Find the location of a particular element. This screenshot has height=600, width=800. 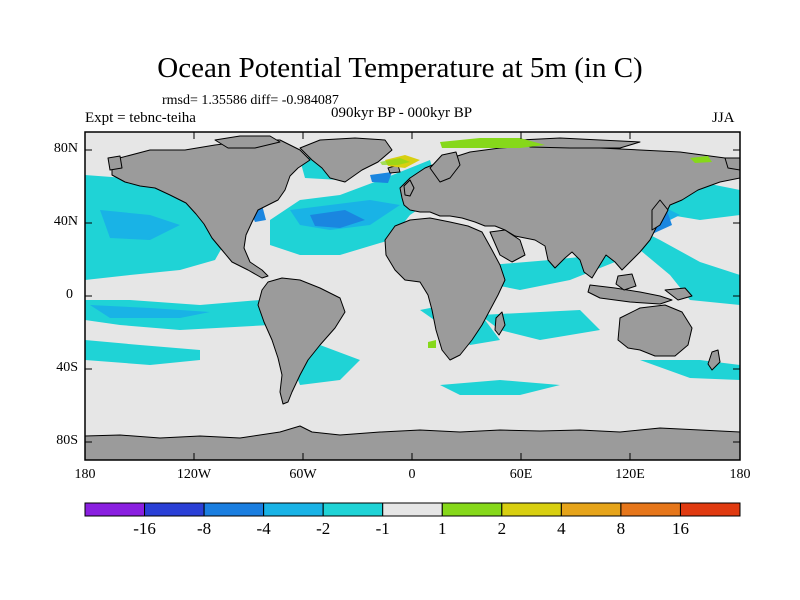

greenland is located at coordinates (346, 160).